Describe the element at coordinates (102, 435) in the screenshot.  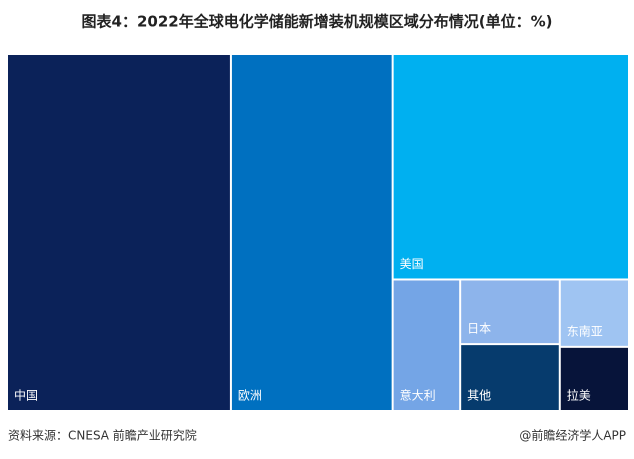
I see `source: 资料来源：CNESA 前瞻产业研究院` at that location.